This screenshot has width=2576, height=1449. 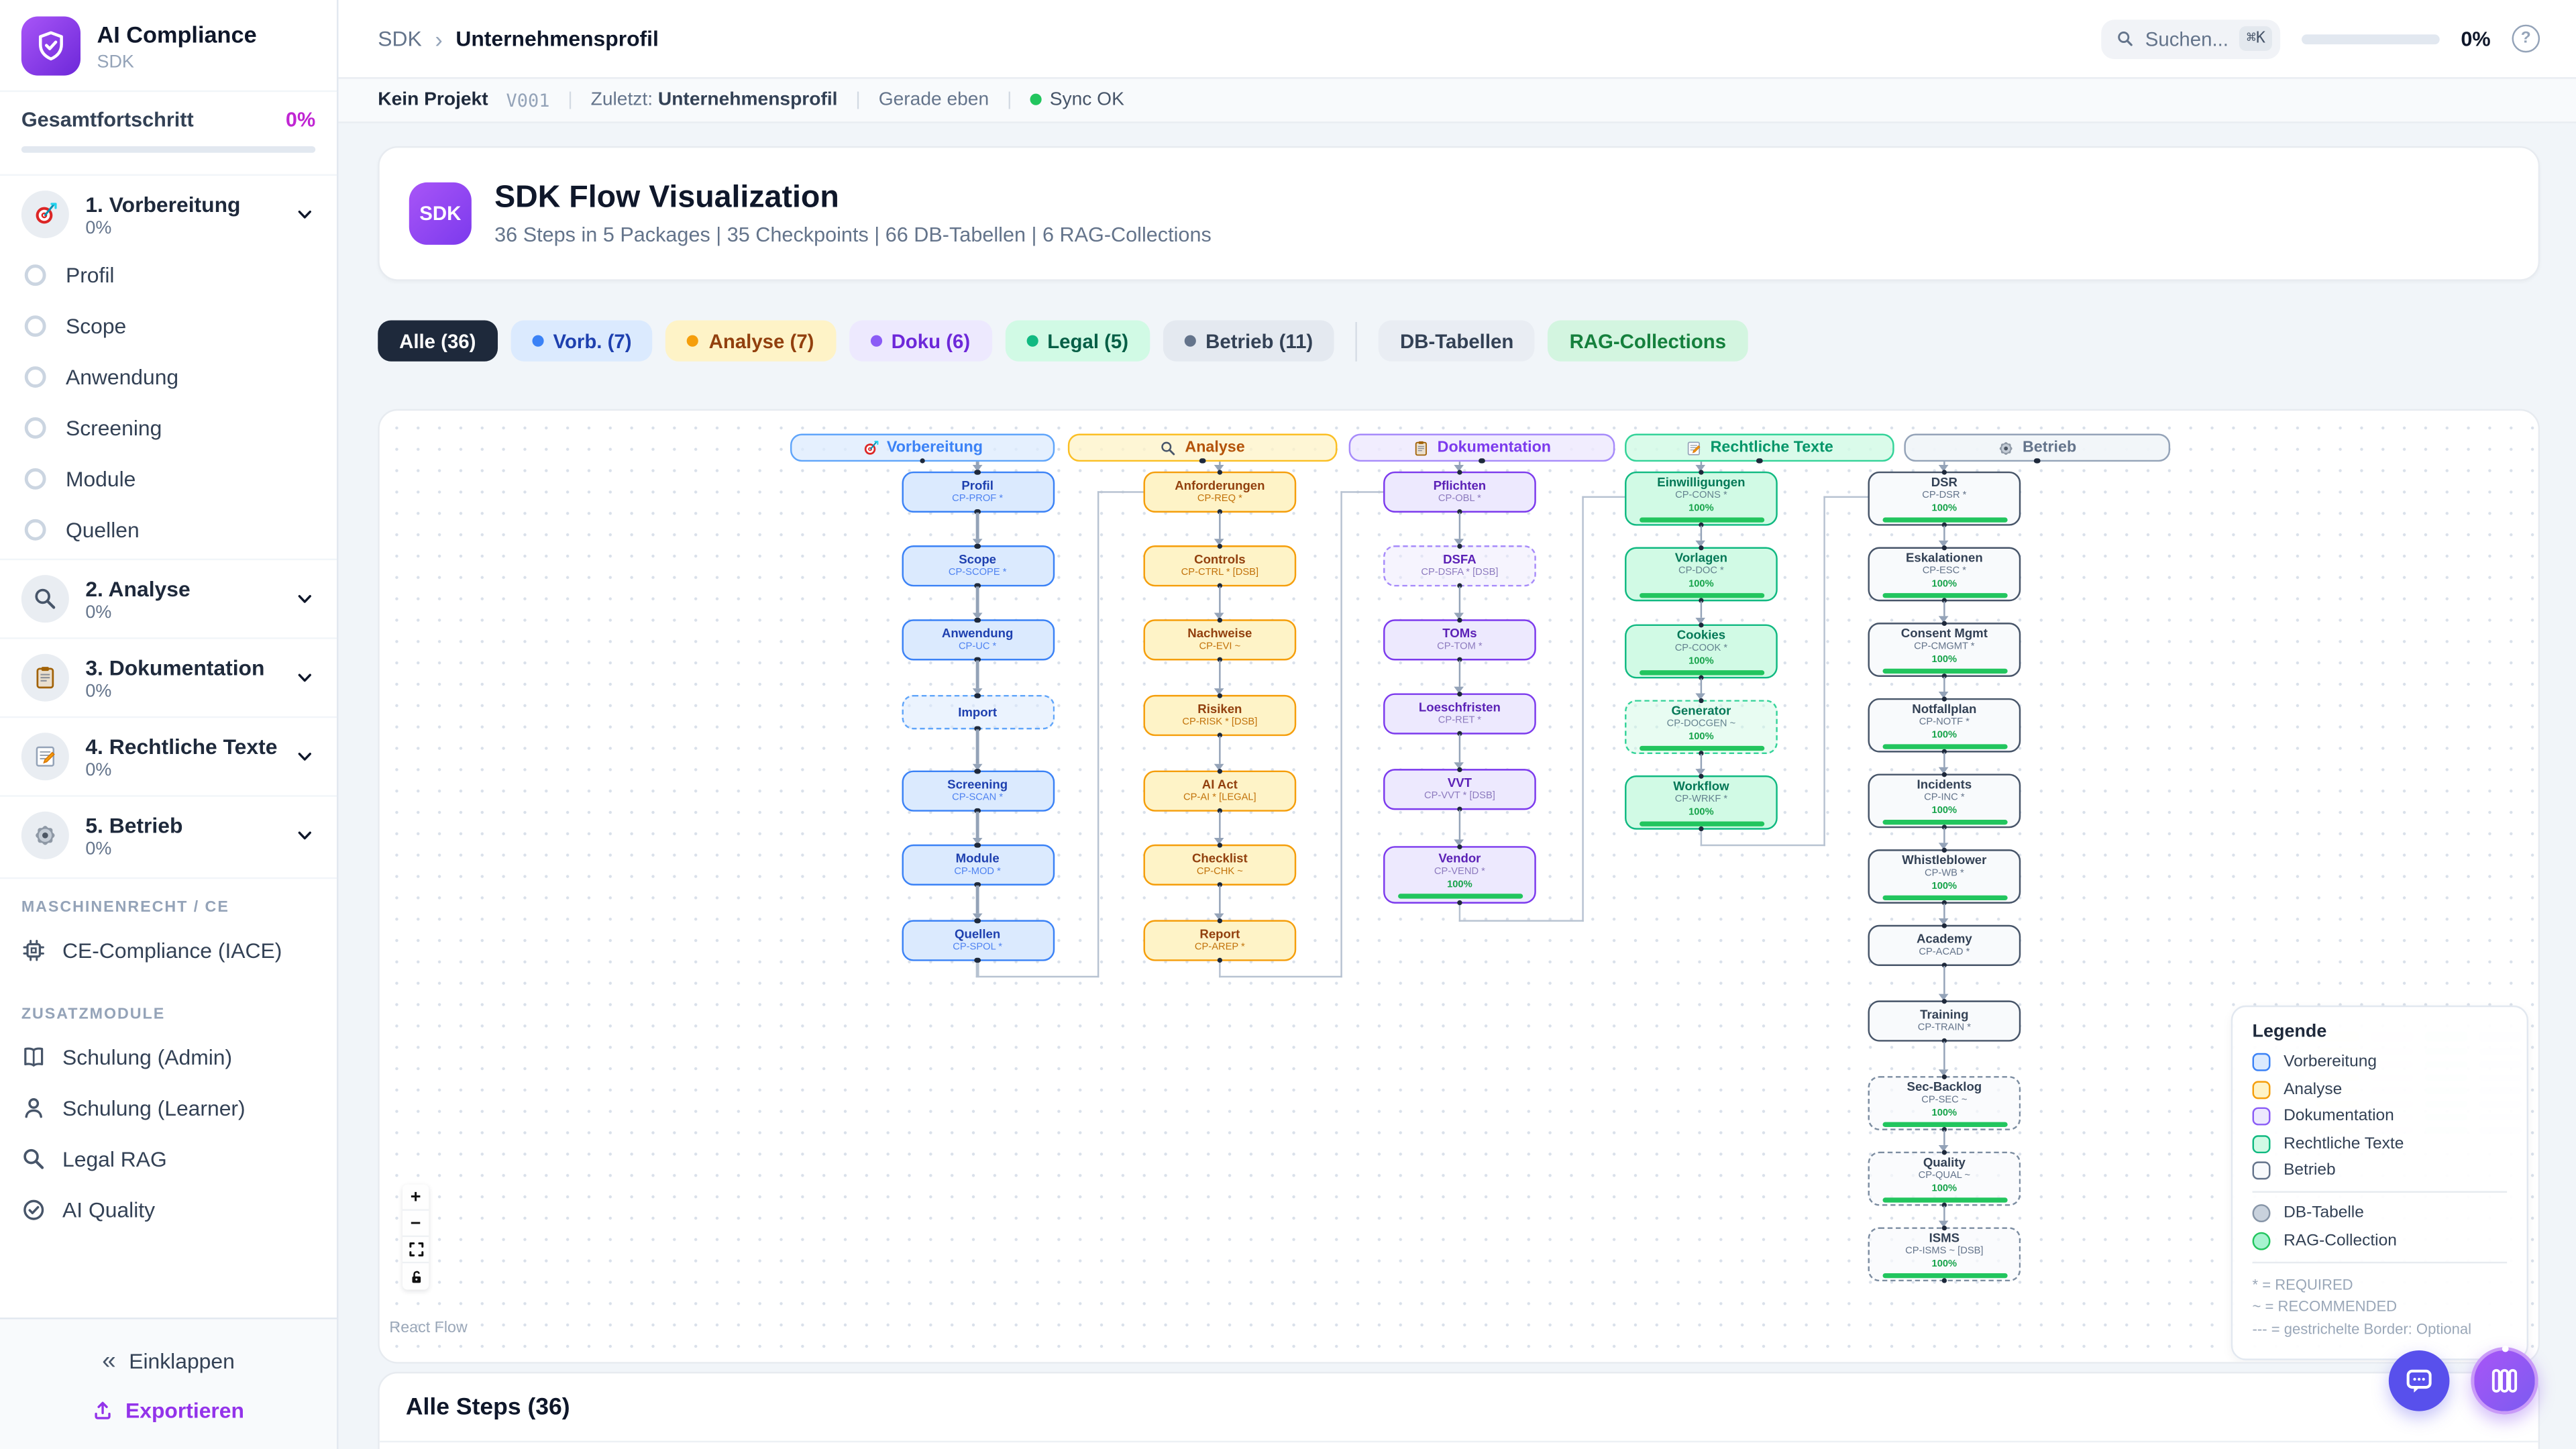 What do you see at coordinates (1457, 341) in the screenshot?
I see `filter-chip-db-tabellen: DB-Tabellen` at bounding box center [1457, 341].